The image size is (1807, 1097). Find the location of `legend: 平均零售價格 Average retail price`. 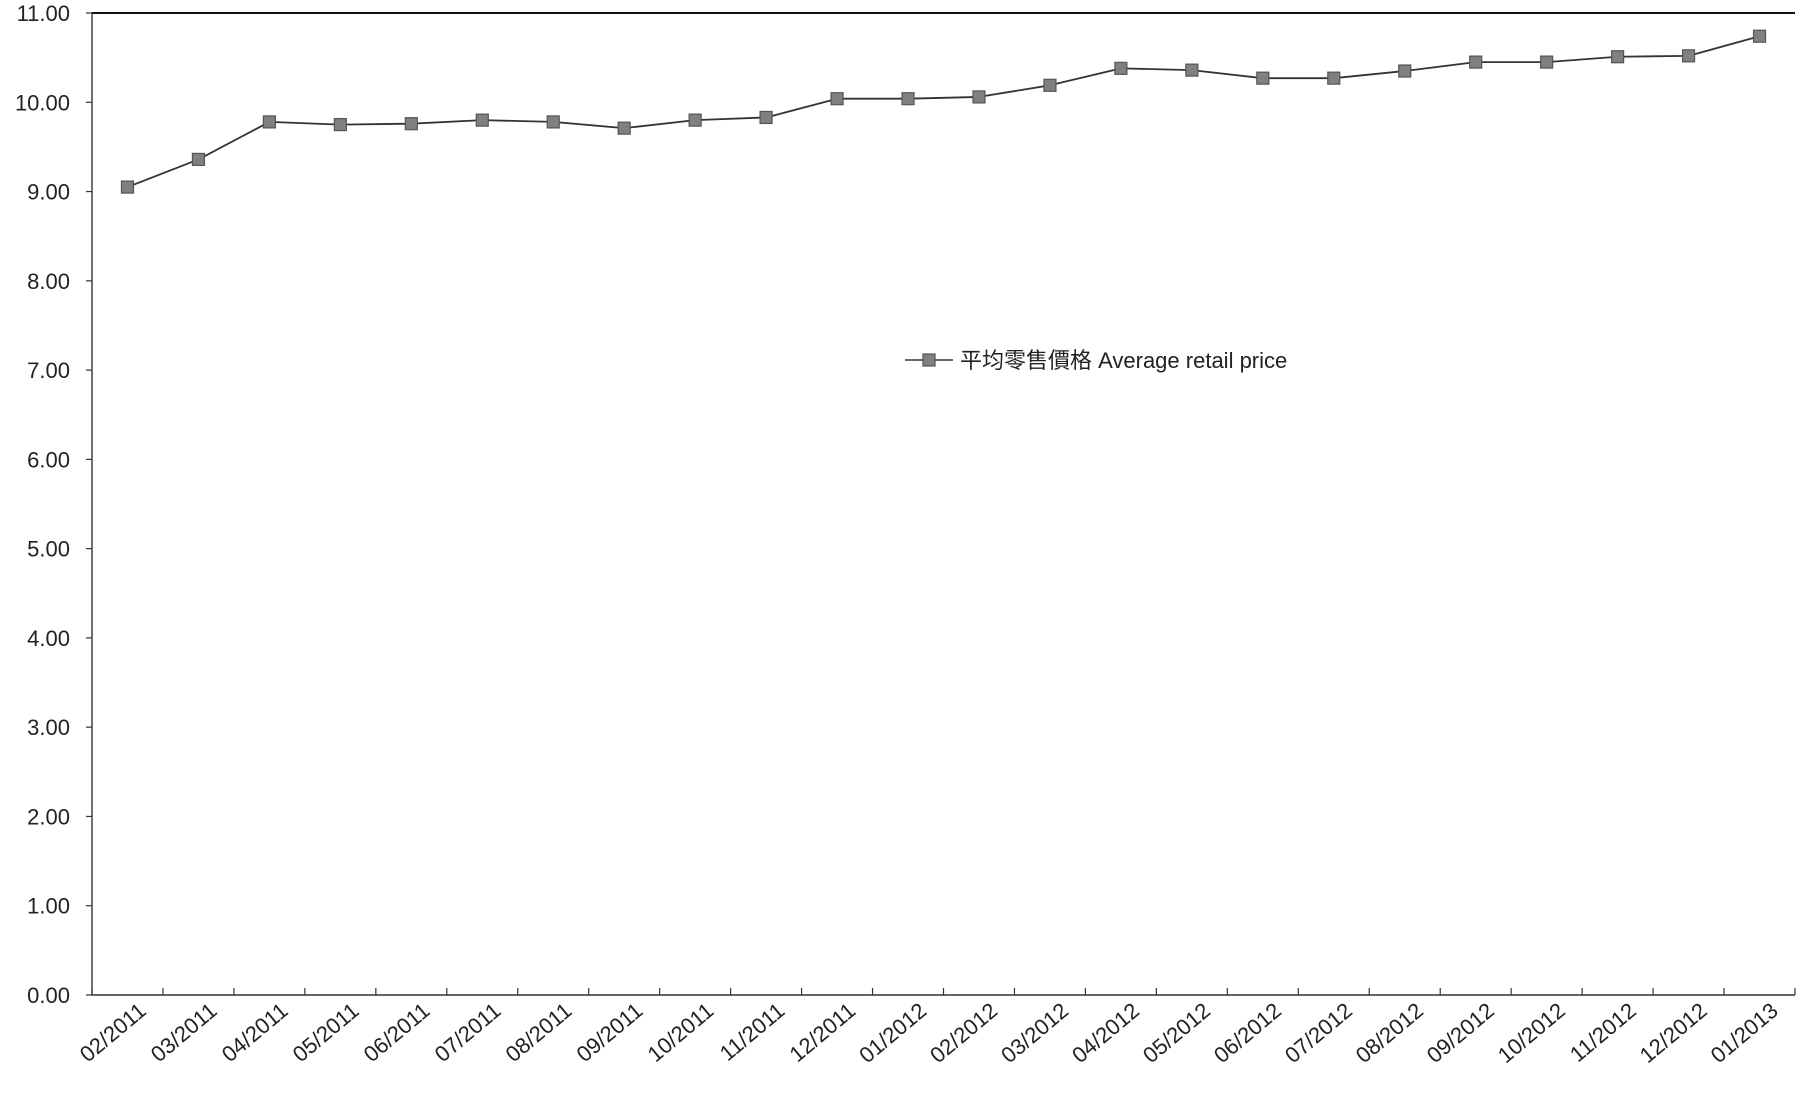

legend: 平均零售價格 Average retail price is located at coordinates (1096, 360).